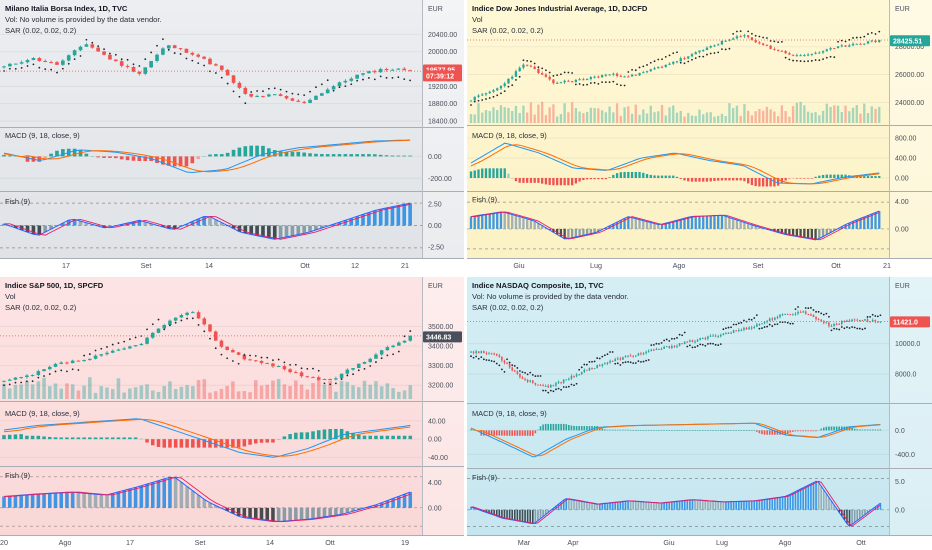 The height and width of the screenshot is (550, 932). I want to click on macd-tick-label: -40.00, so click(438, 458).